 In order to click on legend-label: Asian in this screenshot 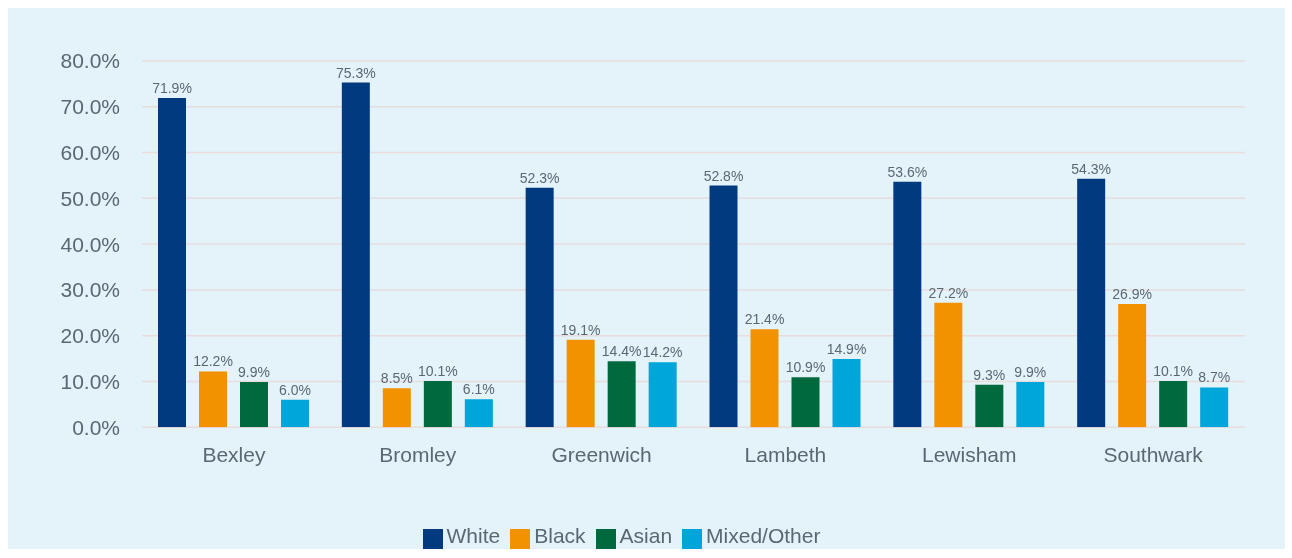, I will do `click(646, 536)`.